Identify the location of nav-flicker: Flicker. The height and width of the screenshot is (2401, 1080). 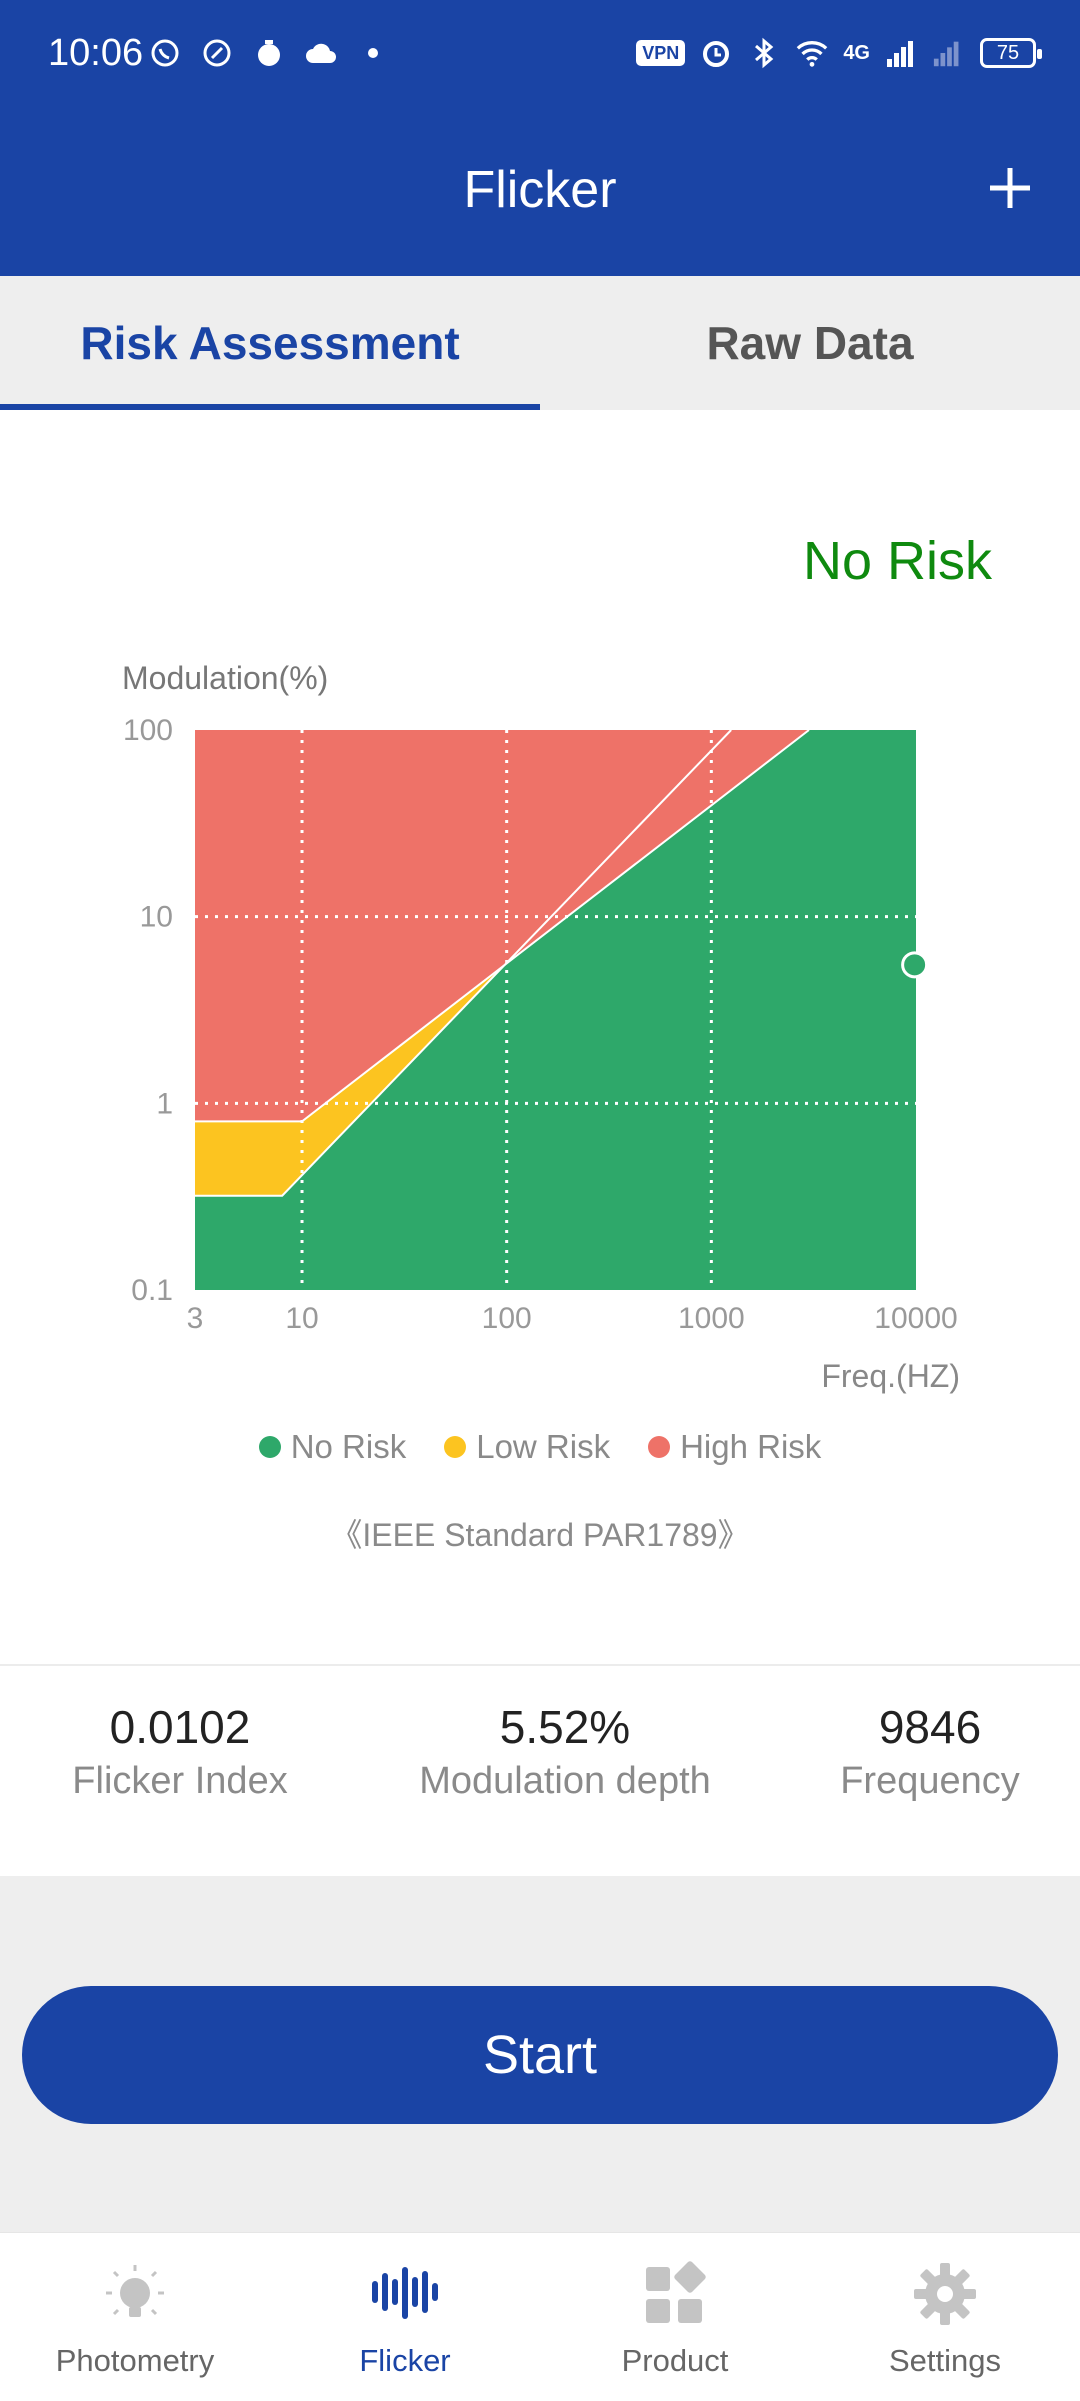
(405, 2317).